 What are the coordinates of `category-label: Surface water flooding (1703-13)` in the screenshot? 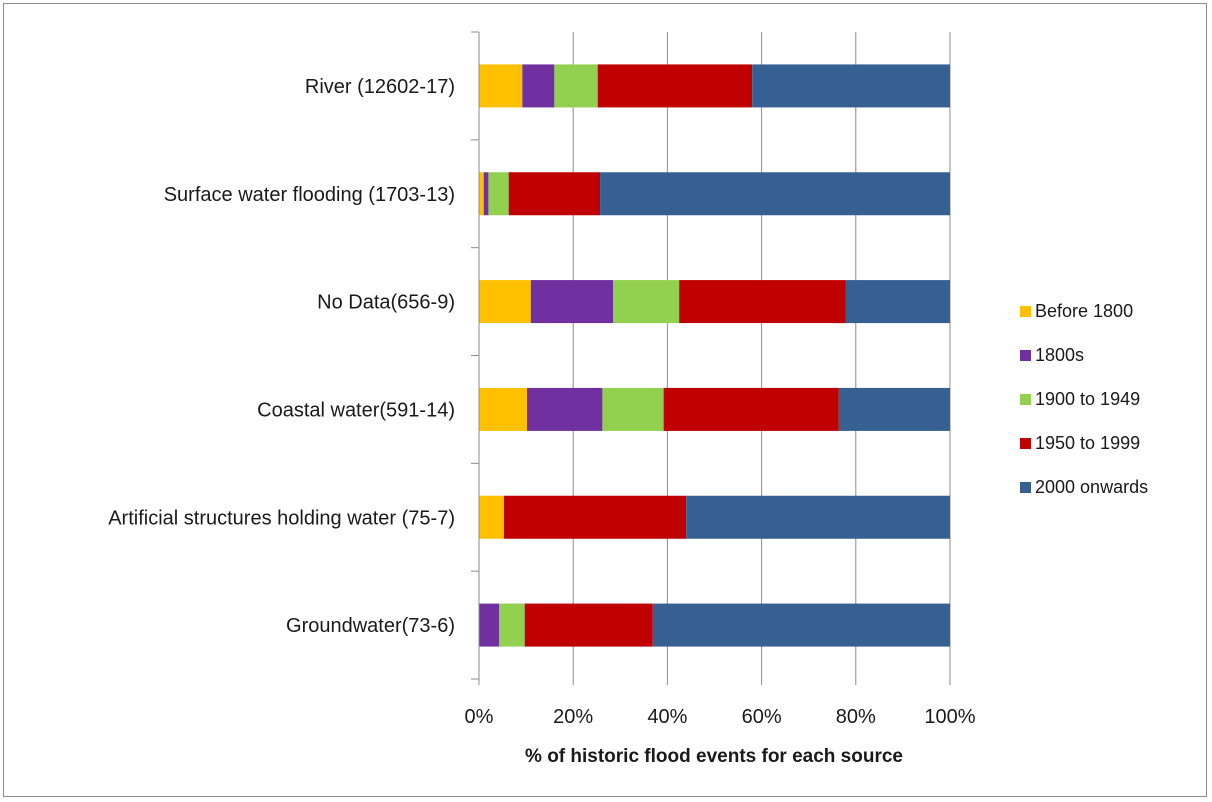 It's located at (309, 195).